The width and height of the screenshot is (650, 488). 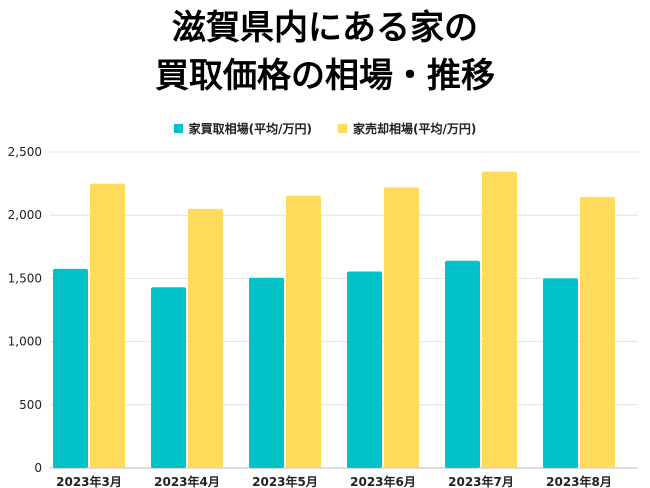 What do you see at coordinates (89, 481) in the screenshot?
I see `x-tick-label: 2023年3月` at bounding box center [89, 481].